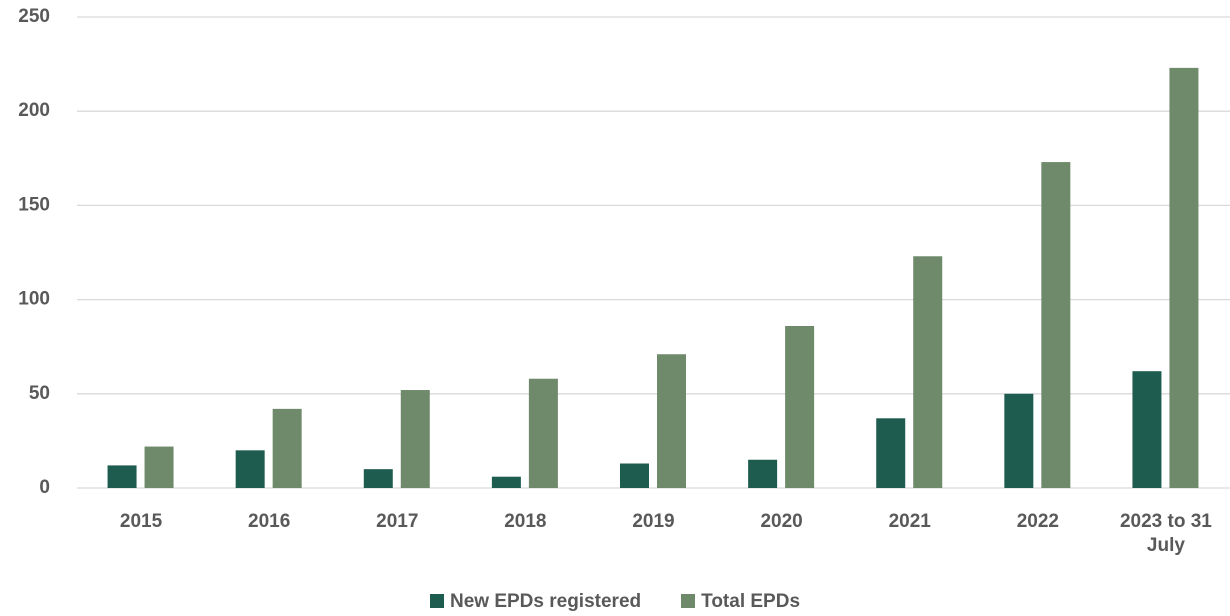 The width and height of the screenshot is (1230, 616). What do you see at coordinates (34, 16) in the screenshot?
I see `y-tick-label: 250` at bounding box center [34, 16].